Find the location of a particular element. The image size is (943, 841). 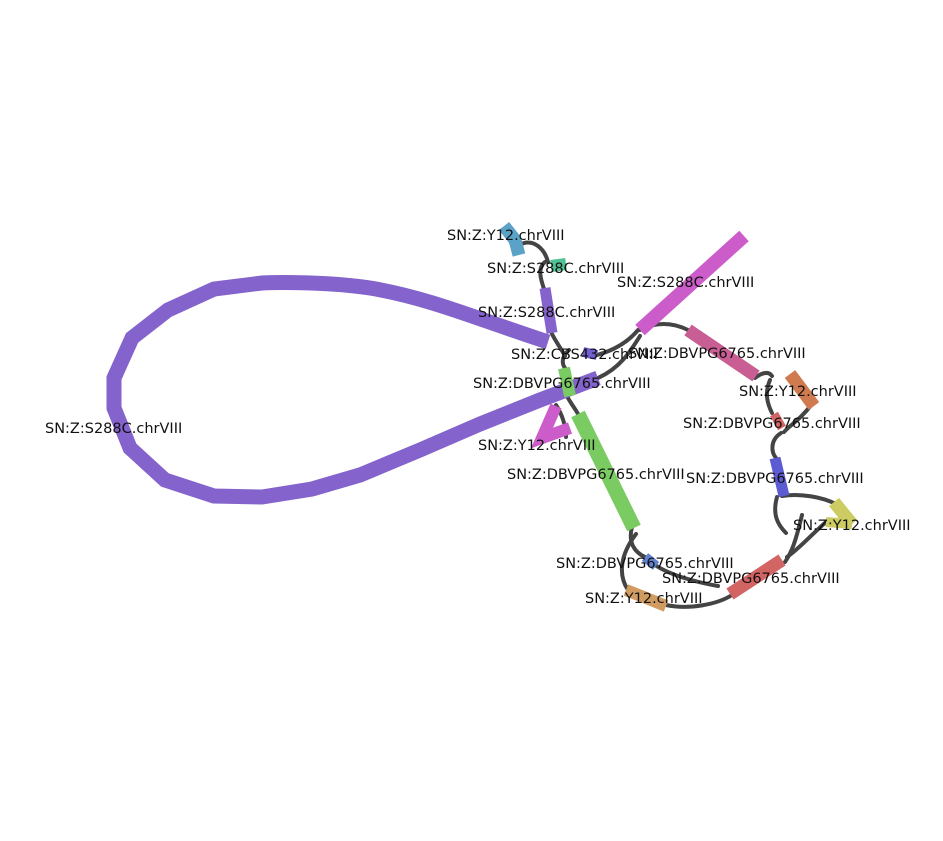

edges is located at coordinates (677, 424).